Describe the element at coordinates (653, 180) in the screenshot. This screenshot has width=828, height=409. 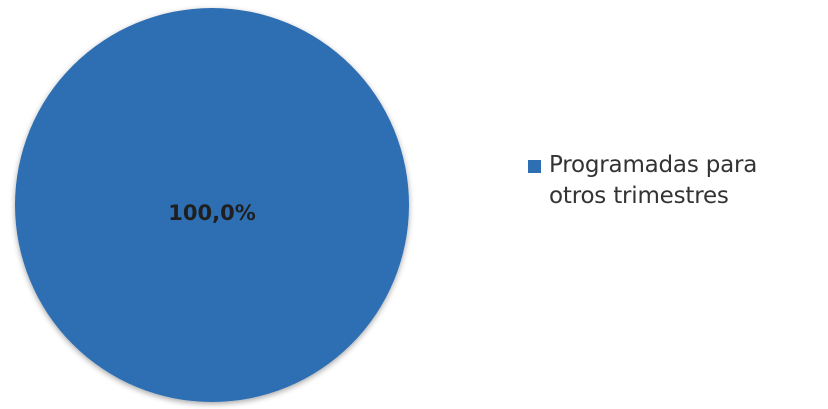
I see `legend-label: Programadas para otros trimestres` at that location.